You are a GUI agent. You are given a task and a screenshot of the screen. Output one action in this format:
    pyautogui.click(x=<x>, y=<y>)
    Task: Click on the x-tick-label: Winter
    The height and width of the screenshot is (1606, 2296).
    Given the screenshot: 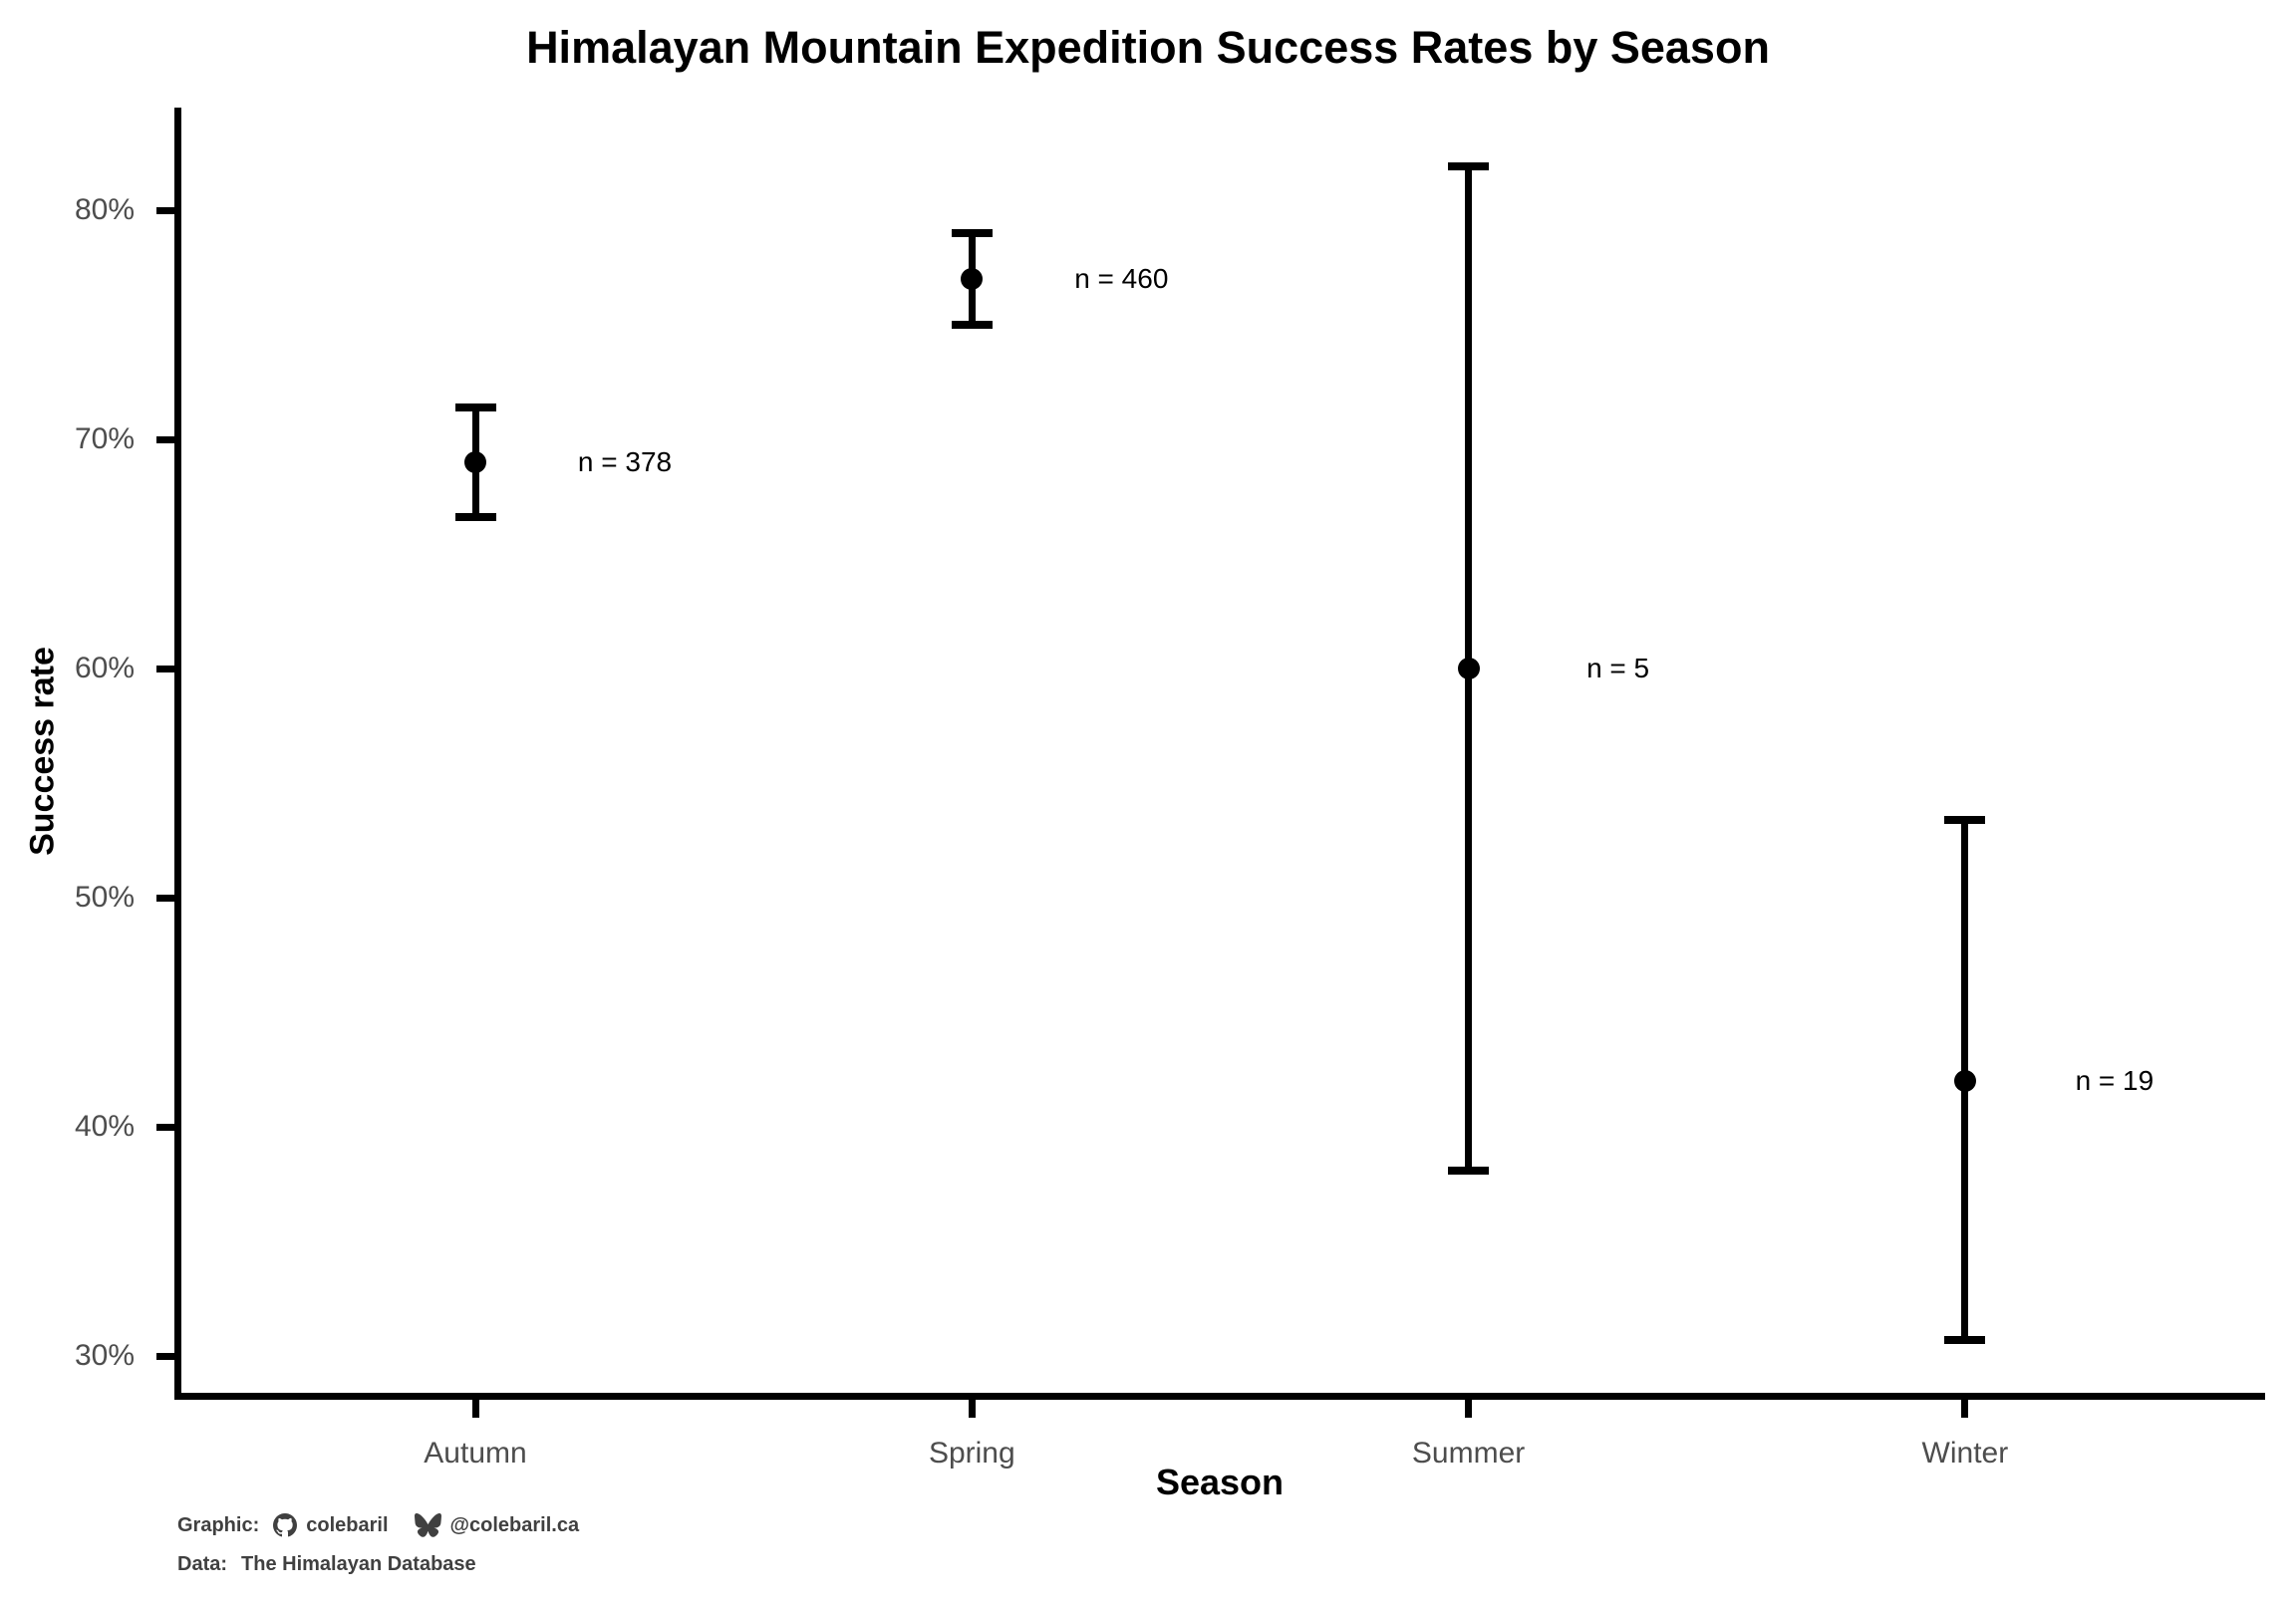 What is the action you would take?
    pyautogui.click(x=1965, y=1453)
    